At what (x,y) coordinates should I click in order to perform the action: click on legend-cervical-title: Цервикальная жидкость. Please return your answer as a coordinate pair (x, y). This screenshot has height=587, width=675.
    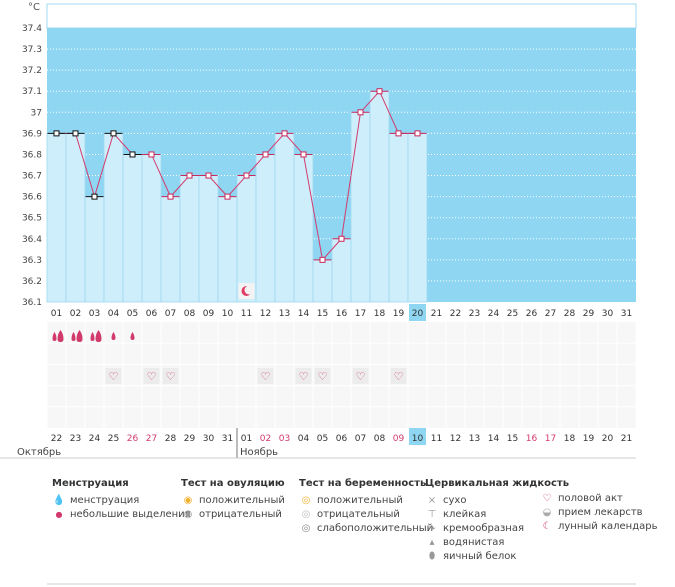
    Looking at the image, I should click on (497, 483).